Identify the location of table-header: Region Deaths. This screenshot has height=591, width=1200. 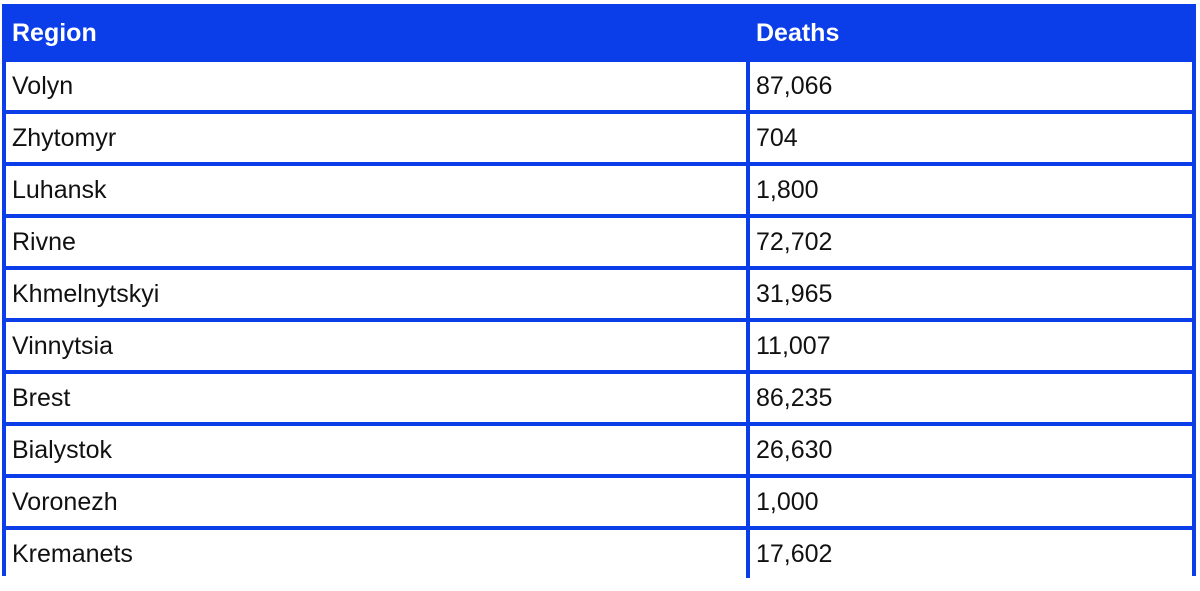
(599, 33).